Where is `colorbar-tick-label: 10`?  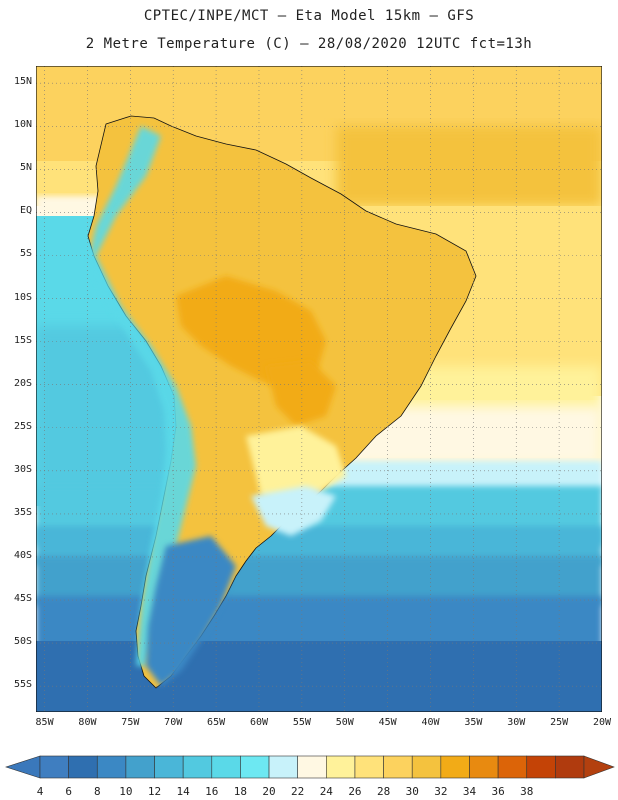
colorbar-tick-label: 10 is located at coordinates (126, 791).